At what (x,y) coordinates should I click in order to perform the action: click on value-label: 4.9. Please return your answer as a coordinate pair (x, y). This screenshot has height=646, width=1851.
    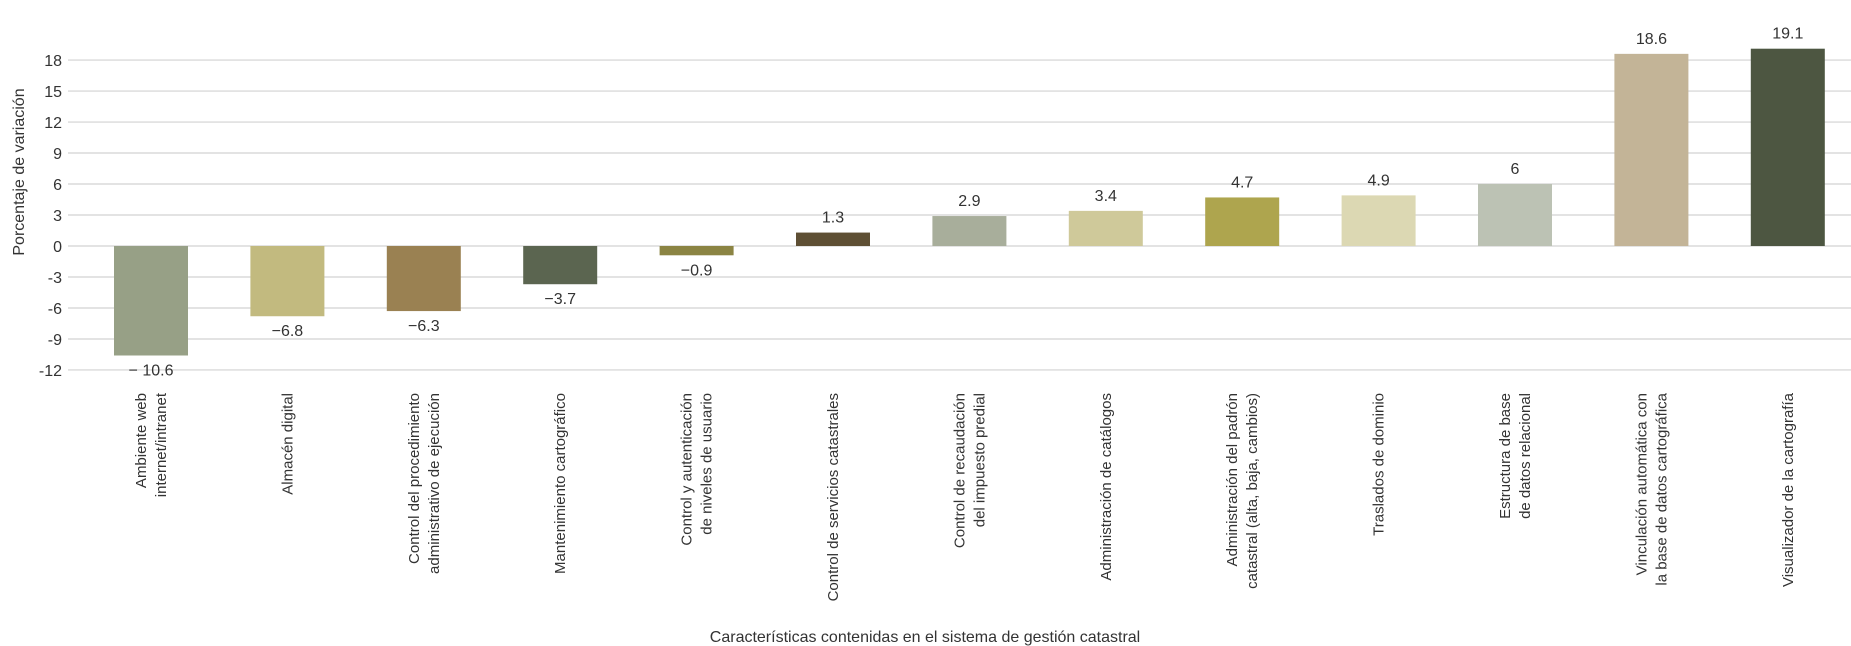
    Looking at the image, I should click on (1378, 180).